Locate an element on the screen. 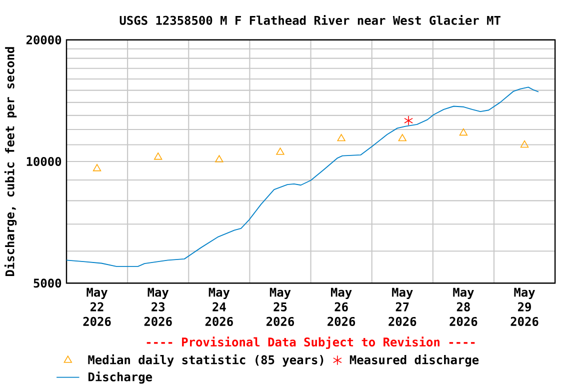 The image size is (576, 389). x-tick-label: May 23 2026 is located at coordinates (158, 307).